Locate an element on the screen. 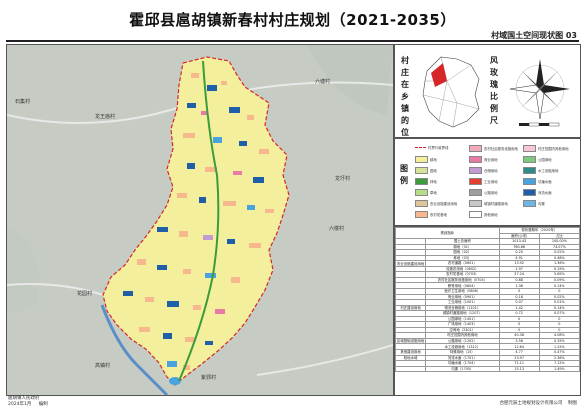 This screenshot has width=585, height=414. legend-label: 沟渠 is located at coordinates (541, 204).